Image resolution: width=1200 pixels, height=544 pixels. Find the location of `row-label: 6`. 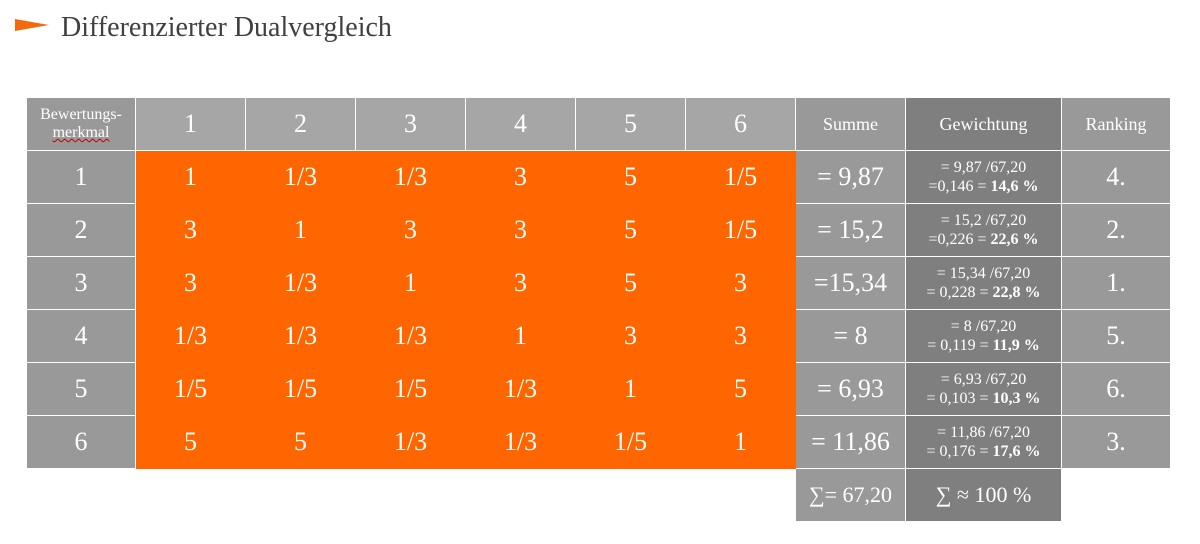

row-label: 6 is located at coordinates (81, 442).